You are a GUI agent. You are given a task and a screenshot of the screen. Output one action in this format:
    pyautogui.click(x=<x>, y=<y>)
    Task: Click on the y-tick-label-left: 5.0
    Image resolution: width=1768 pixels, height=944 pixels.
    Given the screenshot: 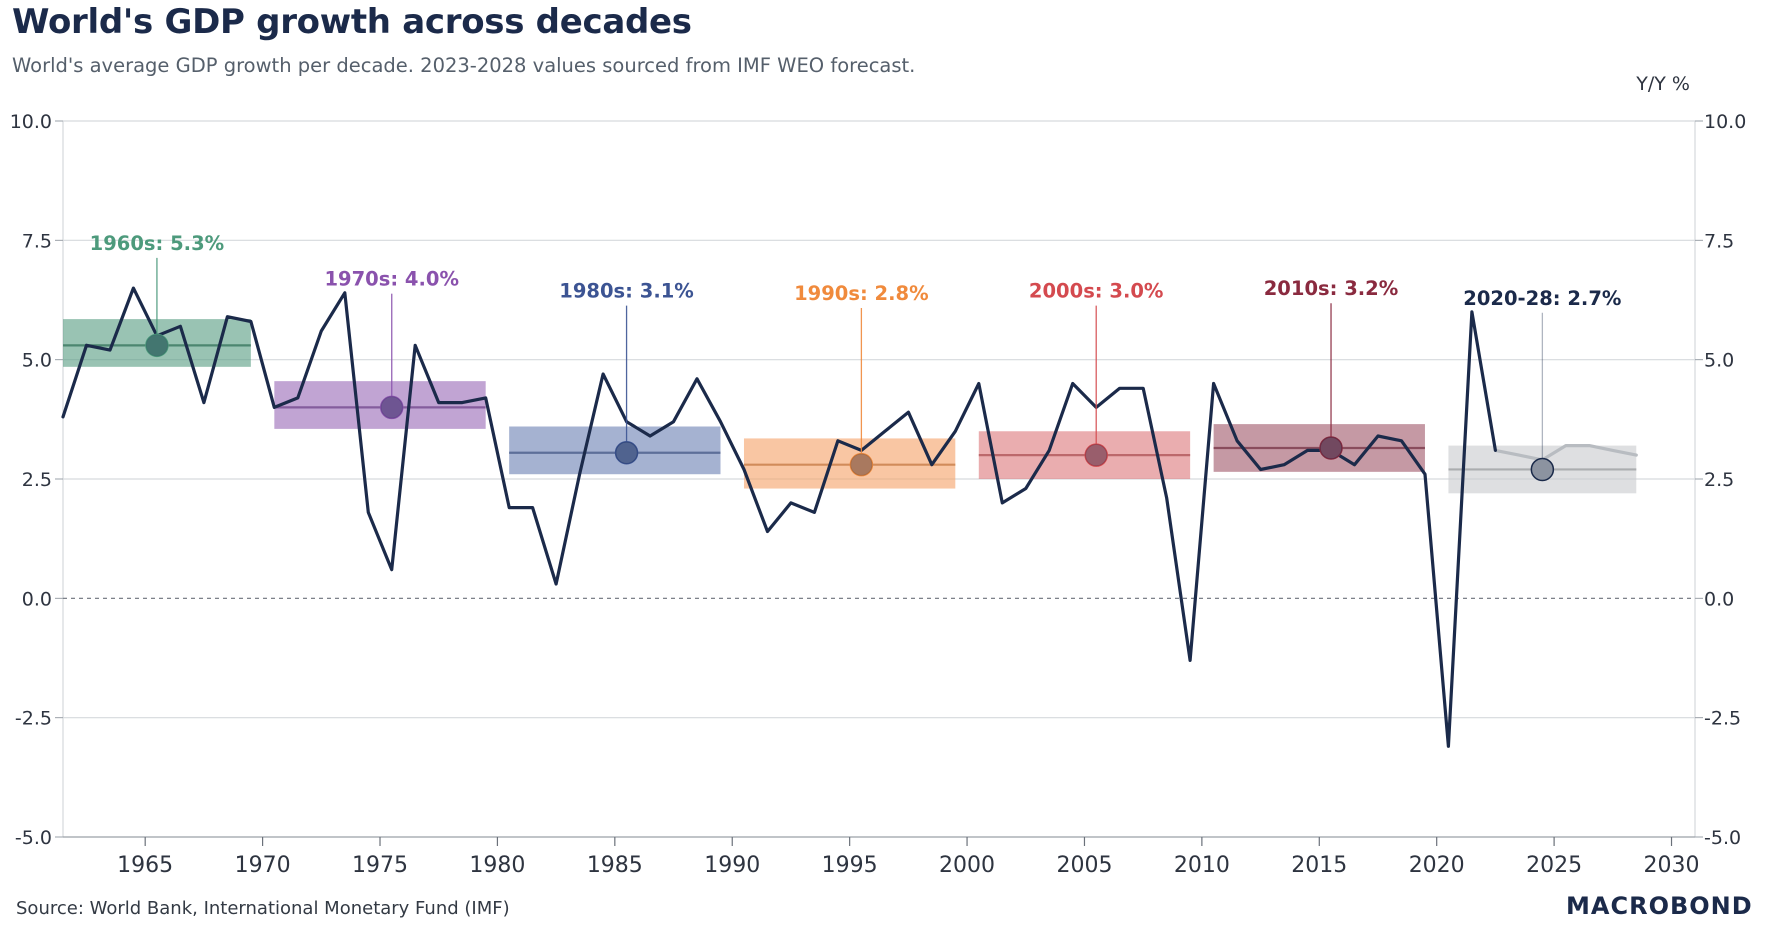 What is the action you would take?
    pyautogui.click(x=37, y=361)
    